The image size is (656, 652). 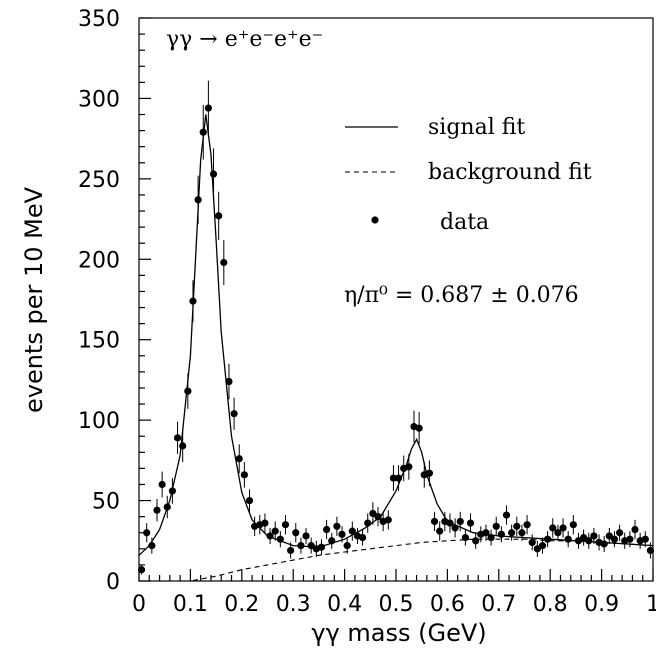 What do you see at coordinates (99, 260) in the screenshot?
I see `y-tick-label: 200` at bounding box center [99, 260].